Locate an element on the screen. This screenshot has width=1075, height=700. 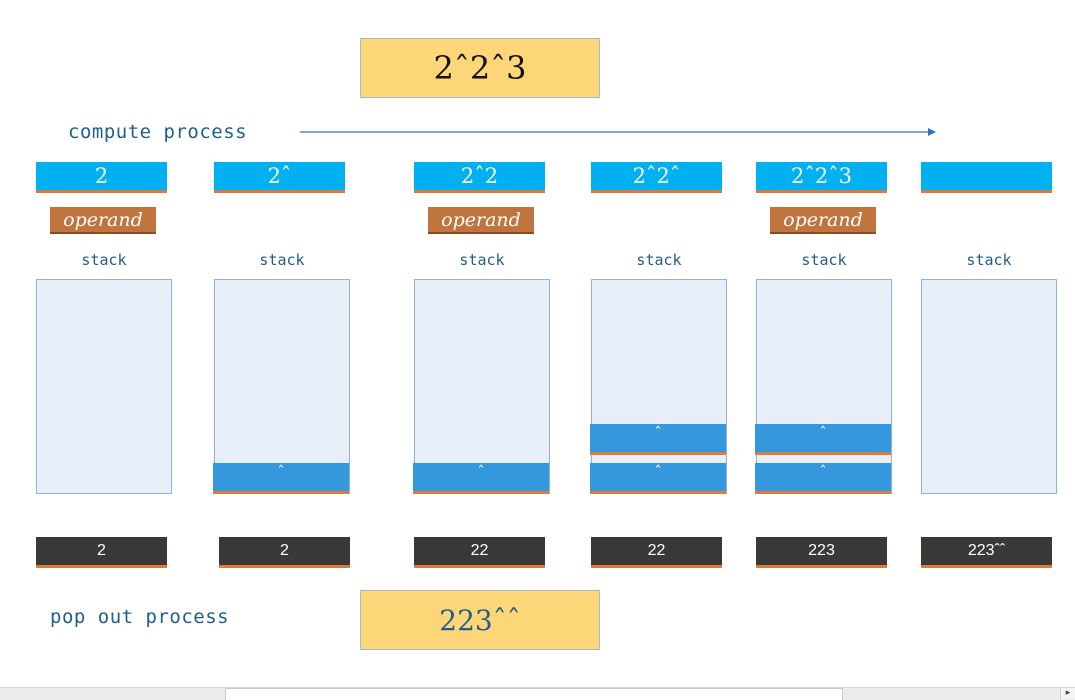
input-bar is located at coordinates (986, 177).